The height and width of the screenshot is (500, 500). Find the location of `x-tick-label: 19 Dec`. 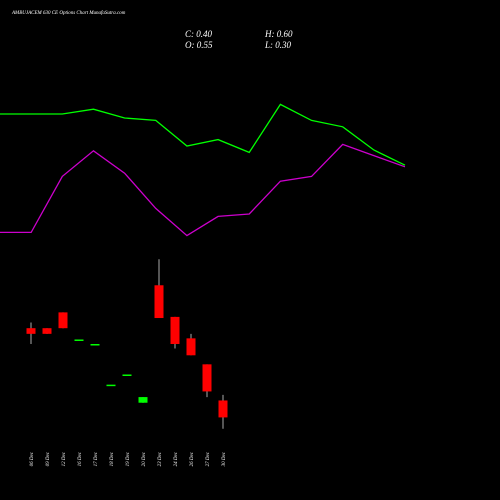

x-tick-label: 19 Dec is located at coordinates (128, 458).